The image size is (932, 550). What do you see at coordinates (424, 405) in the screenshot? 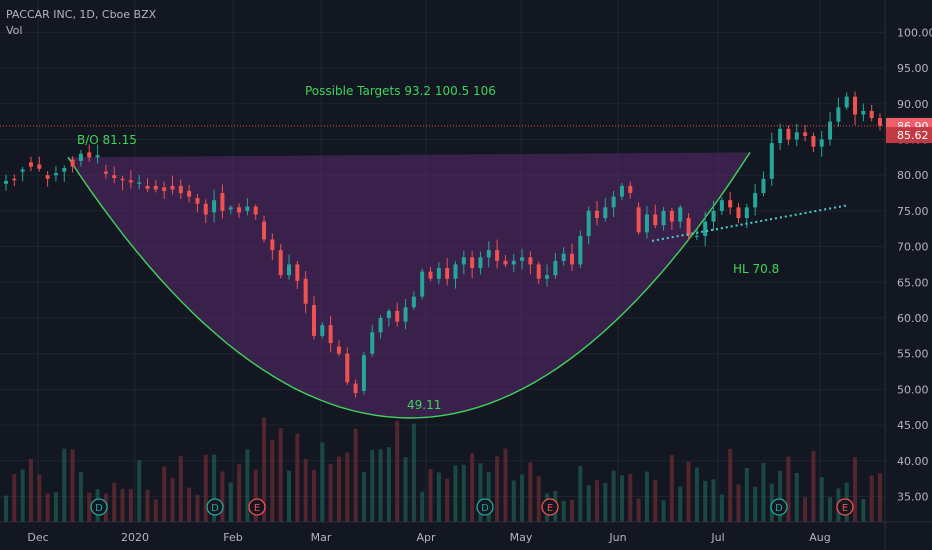
I see `low-annotation: 49.11` at bounding box center [424, 405].